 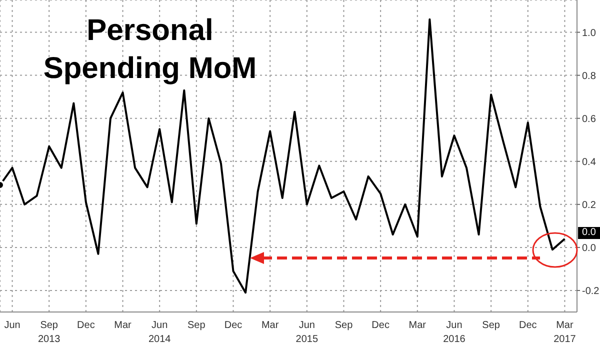 I want to click on x-tick-label: Jun, so click(x=12, y=325).